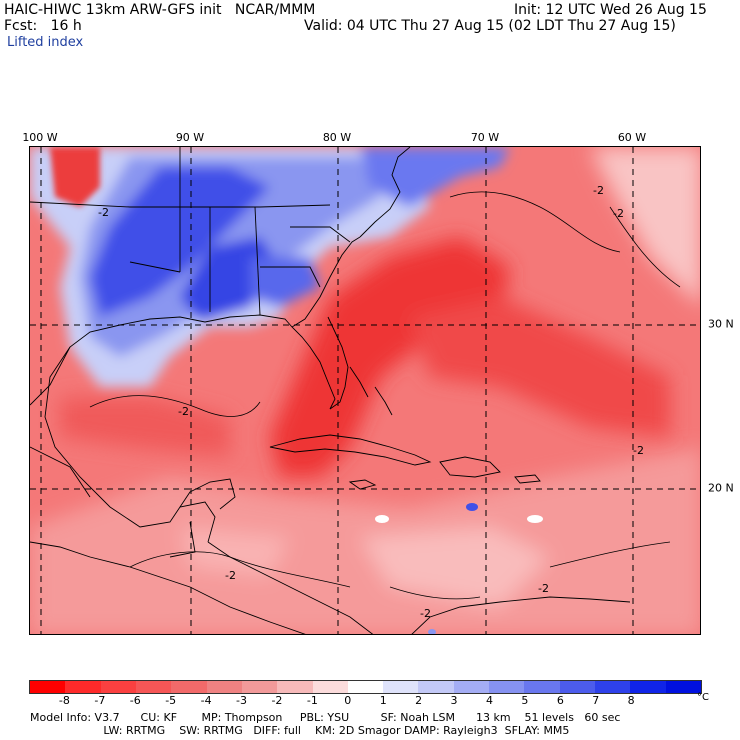 The width and height of the screenshot is (740, 740). What do you see at coordinates (419, 700) in the screenshot?
I see `colorbar-tick-label: 2` at bounding box center [419, 700].